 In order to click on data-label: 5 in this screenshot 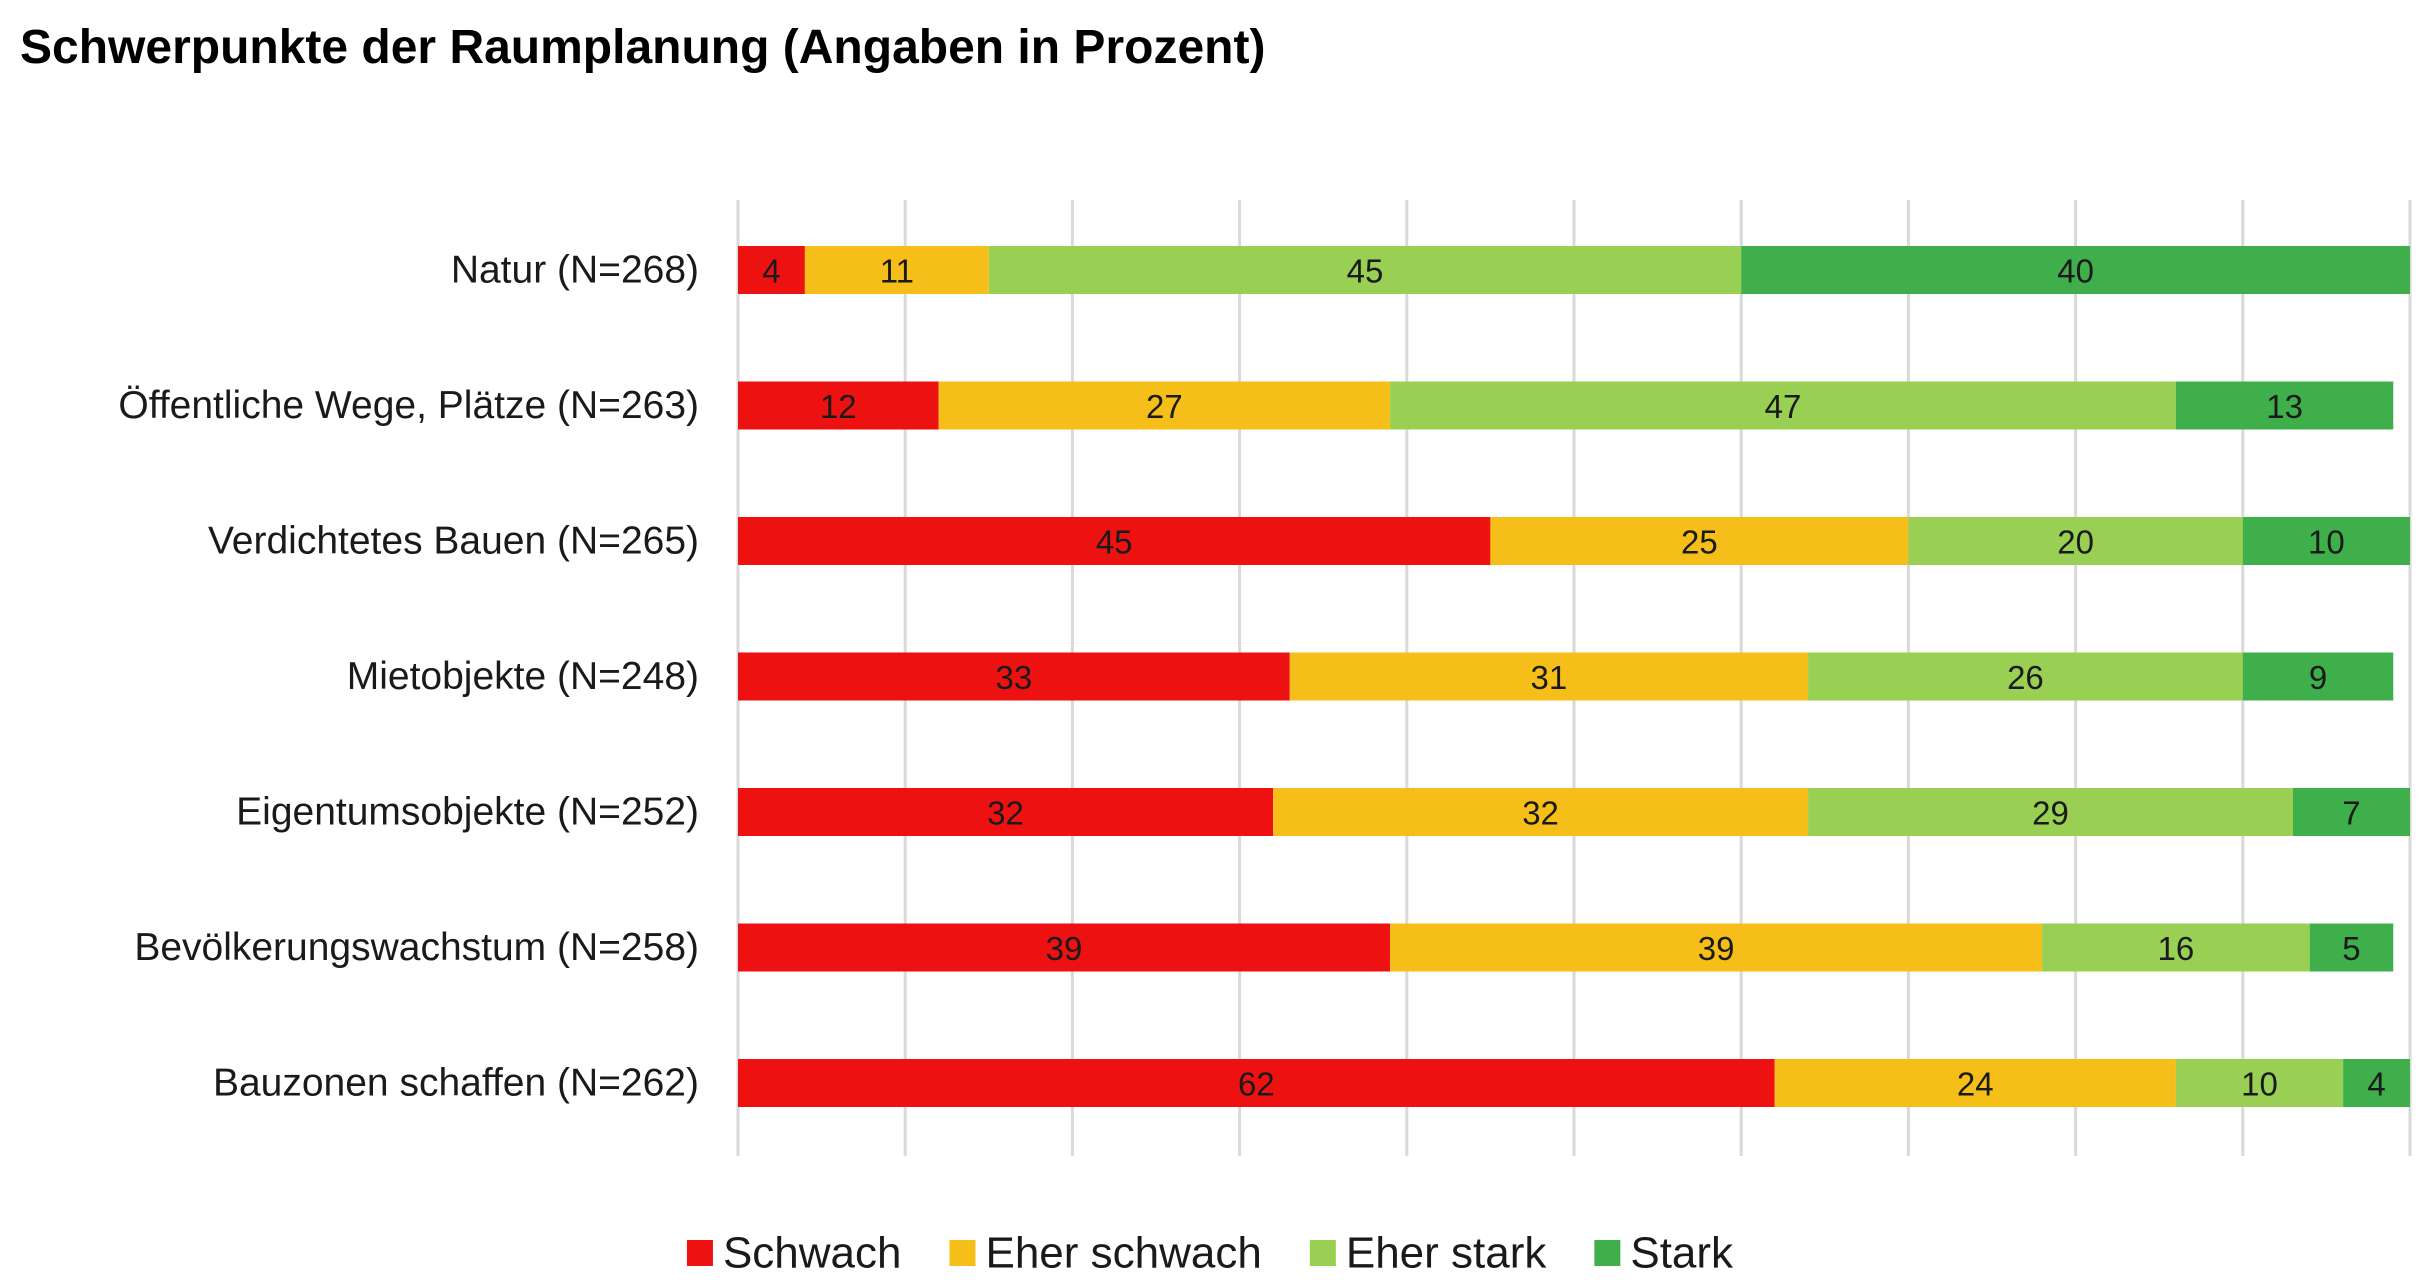, I will do `click(2351, 948)`.